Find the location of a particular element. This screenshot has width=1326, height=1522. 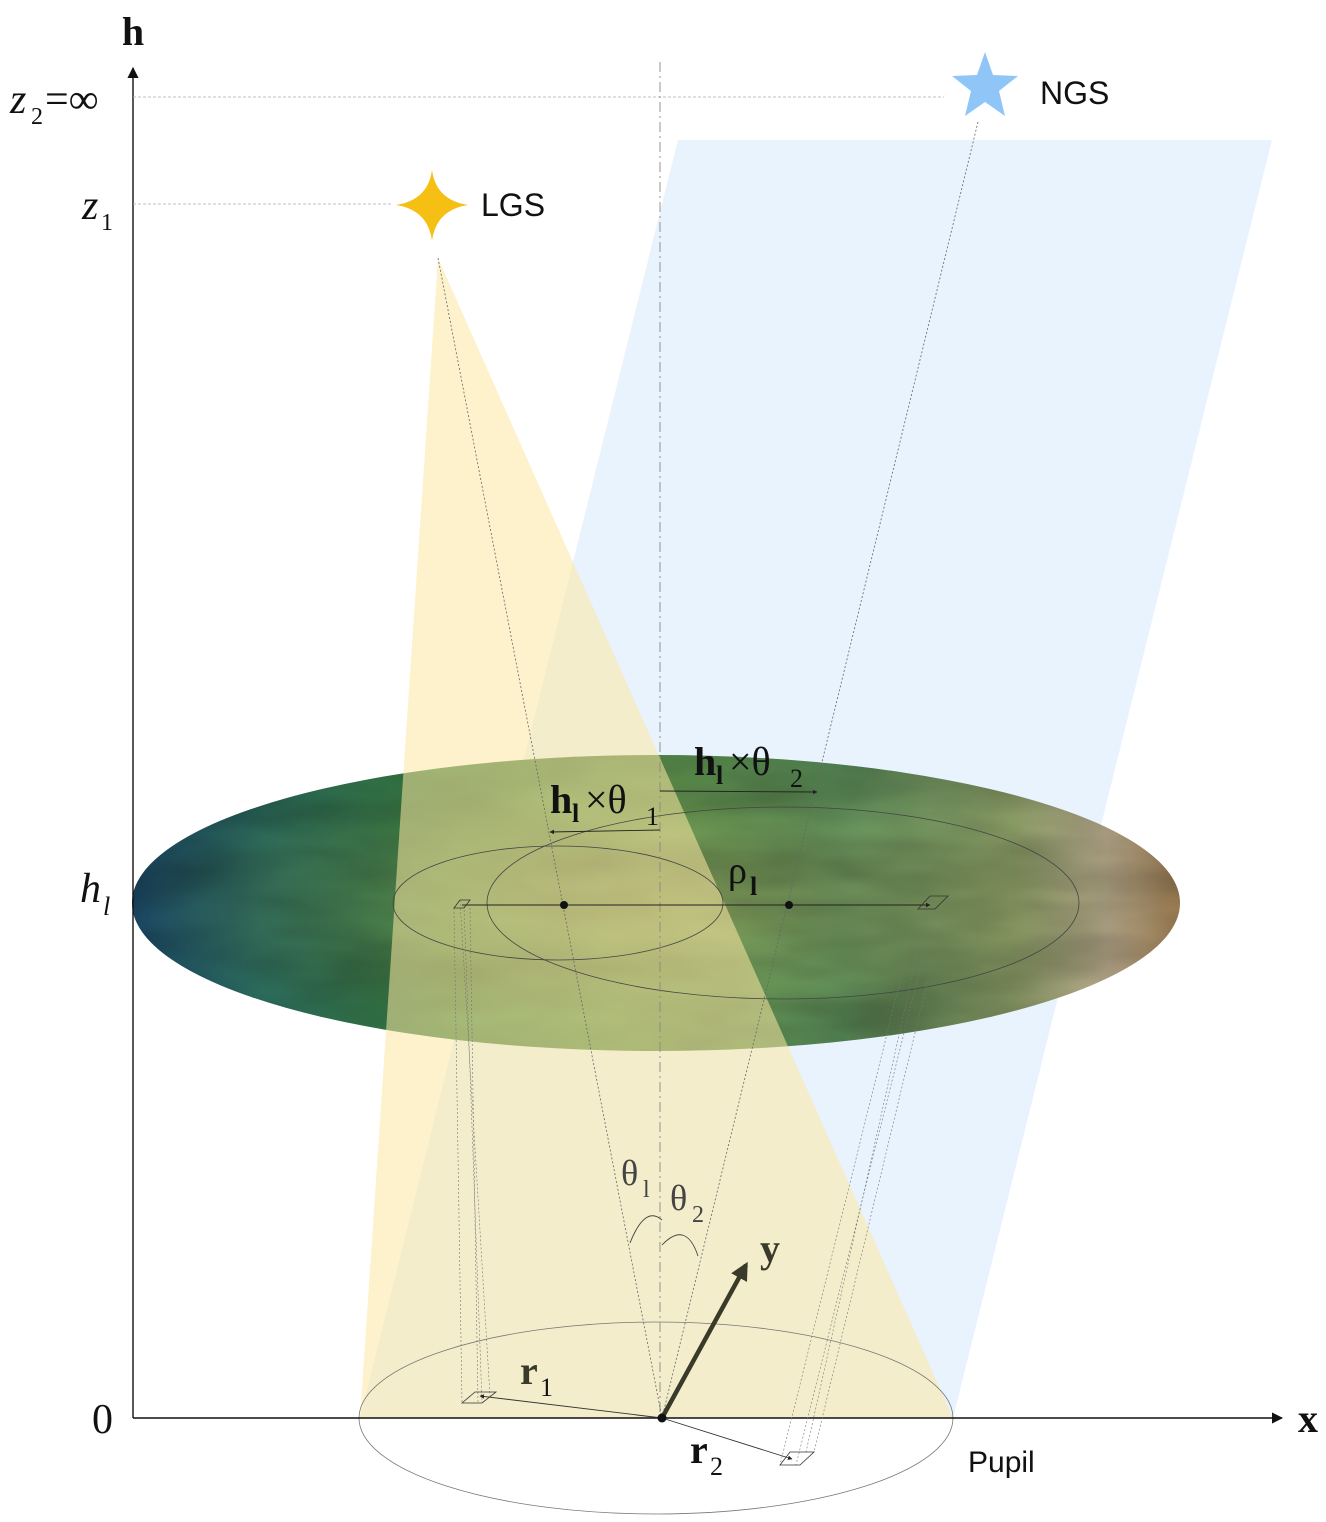

theta2-sub: 2 is located at coordinates (698, 1215).